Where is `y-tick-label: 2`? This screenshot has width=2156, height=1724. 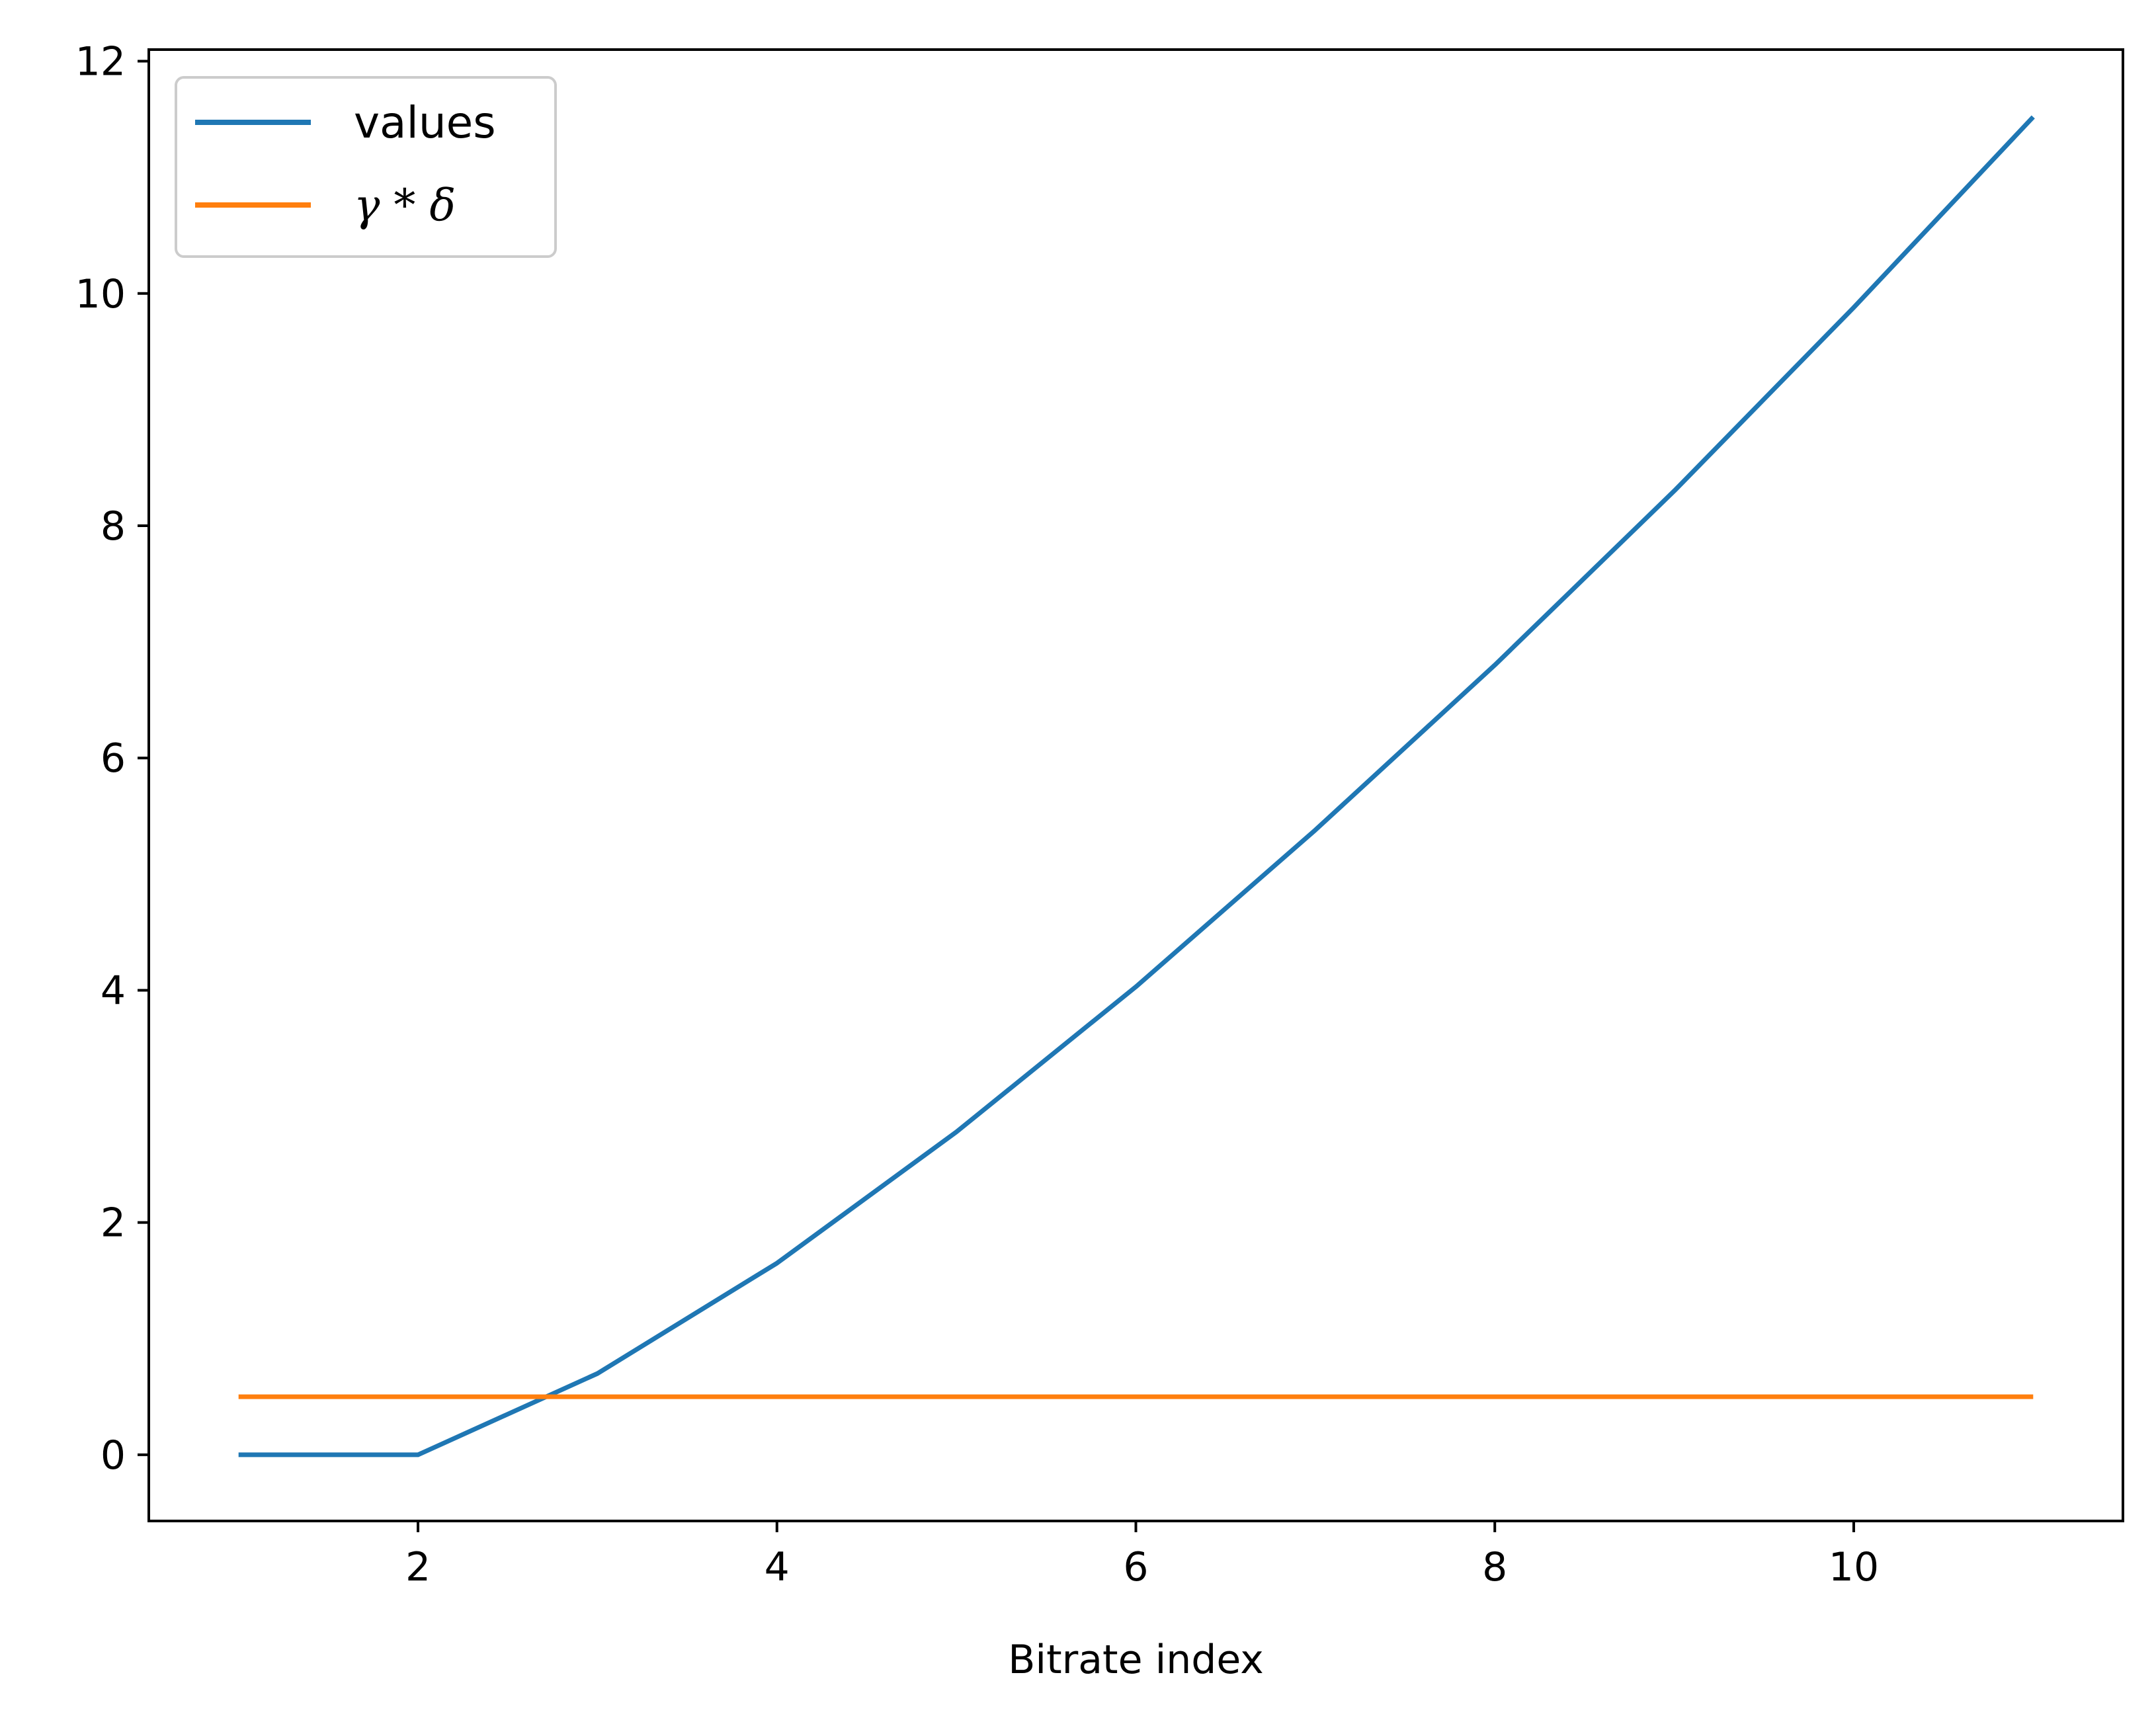
y-tick-label: 2 is located at coordinates (113, 1223).